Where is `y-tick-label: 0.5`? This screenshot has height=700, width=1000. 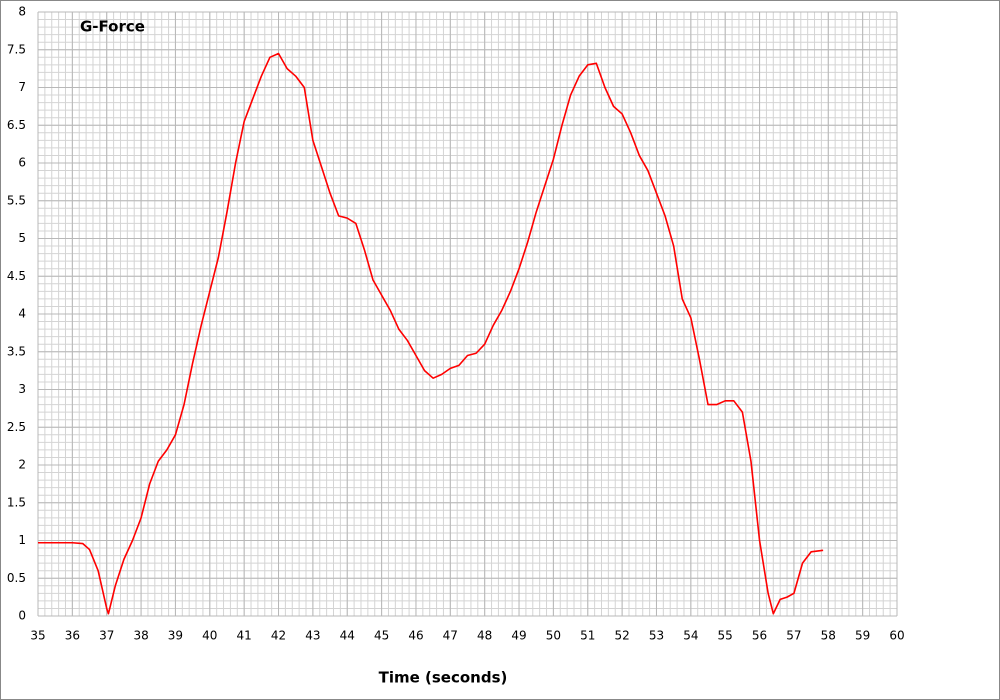
y-tick-label: 0.5 is located at coordinates (16, 578).